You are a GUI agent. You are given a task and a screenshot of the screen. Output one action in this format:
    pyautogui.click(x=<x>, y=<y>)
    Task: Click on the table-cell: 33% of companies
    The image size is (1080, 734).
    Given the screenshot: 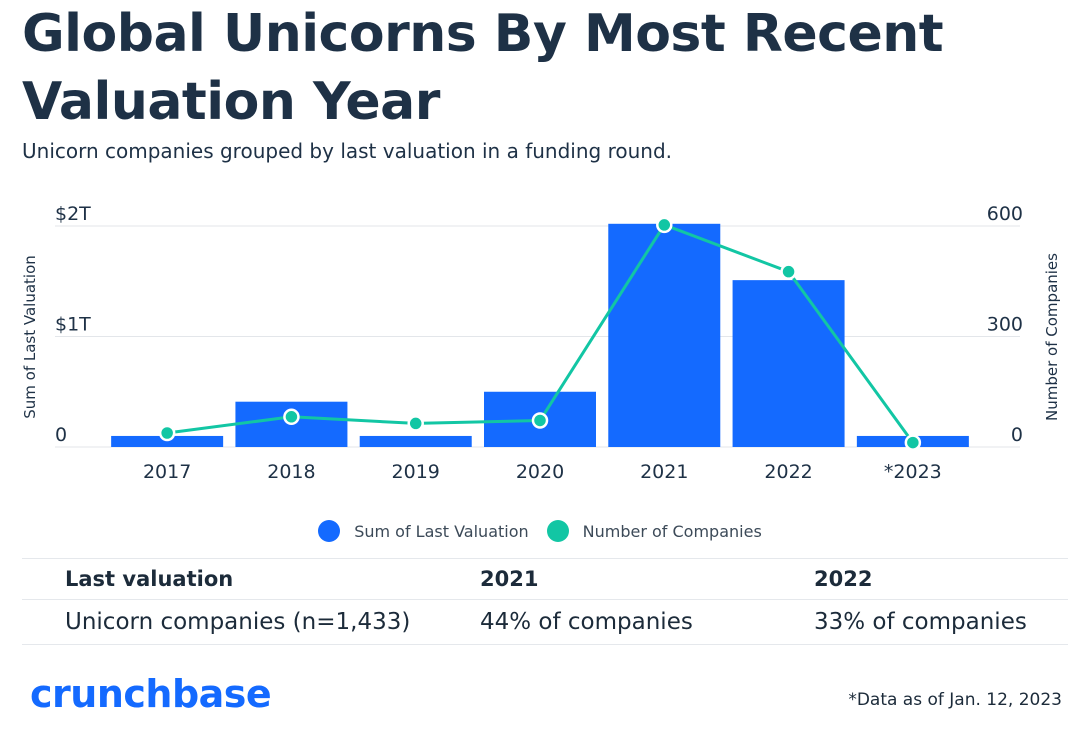 What is the action you would take?
    pyautogui.click(x=920, y=622)
    